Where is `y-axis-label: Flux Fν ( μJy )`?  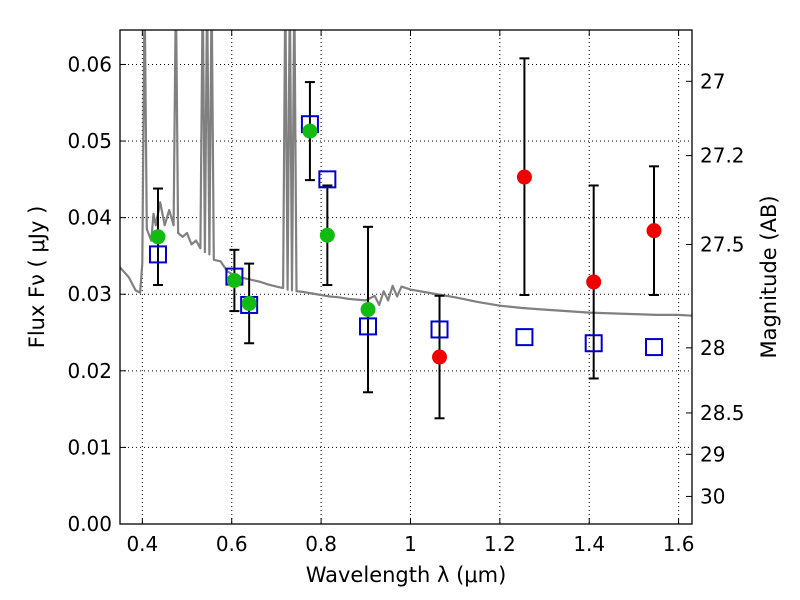 y-axis-label: Flux Fν ( μJy ) is located at coordinates (37, 277).